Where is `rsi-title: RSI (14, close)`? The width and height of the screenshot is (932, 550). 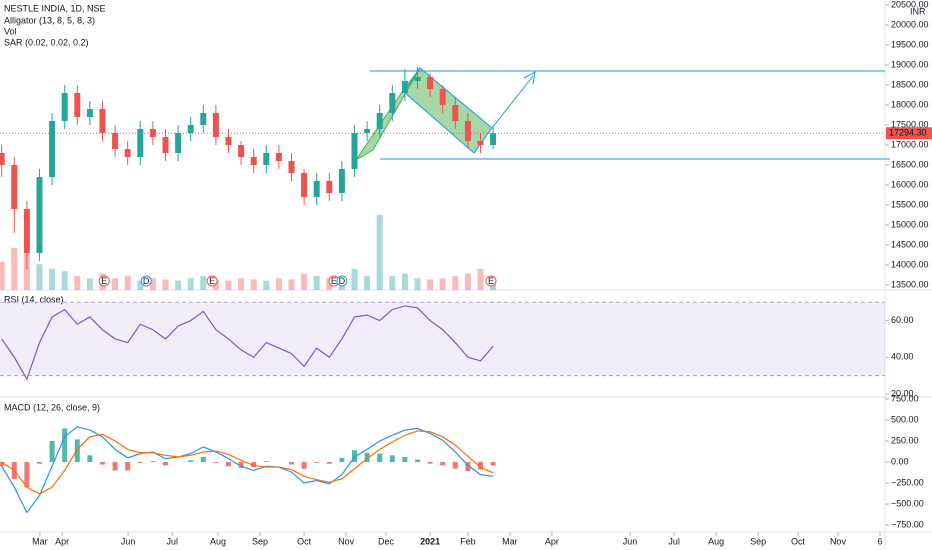 rsi-title: RSI (14, close) is located at coordinates (34, 299).